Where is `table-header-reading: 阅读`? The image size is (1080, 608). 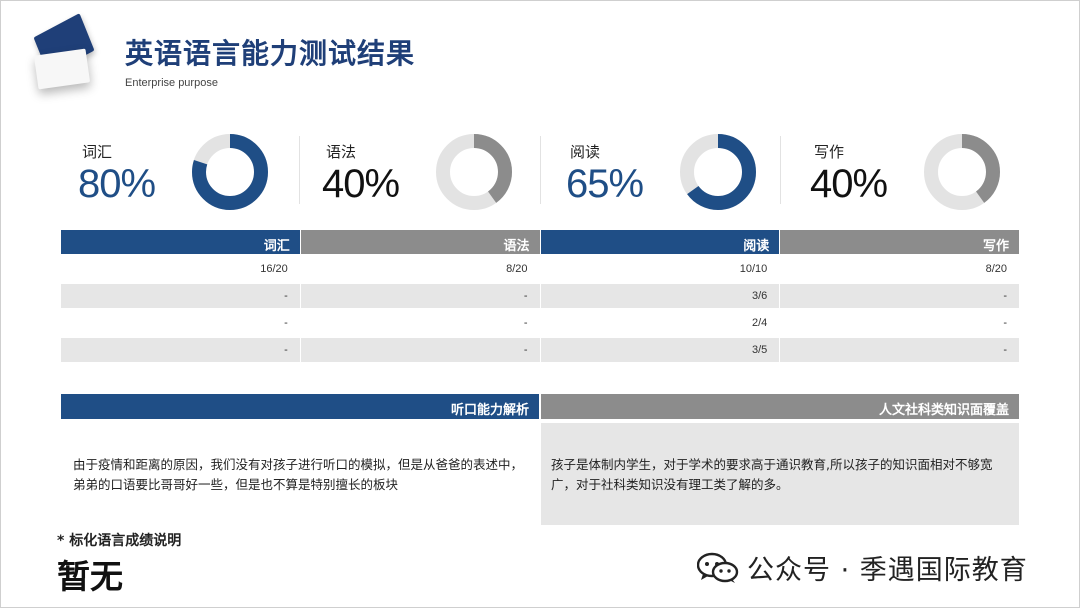
table-header-reading: 阅读 is located at coordinates (660, 242).